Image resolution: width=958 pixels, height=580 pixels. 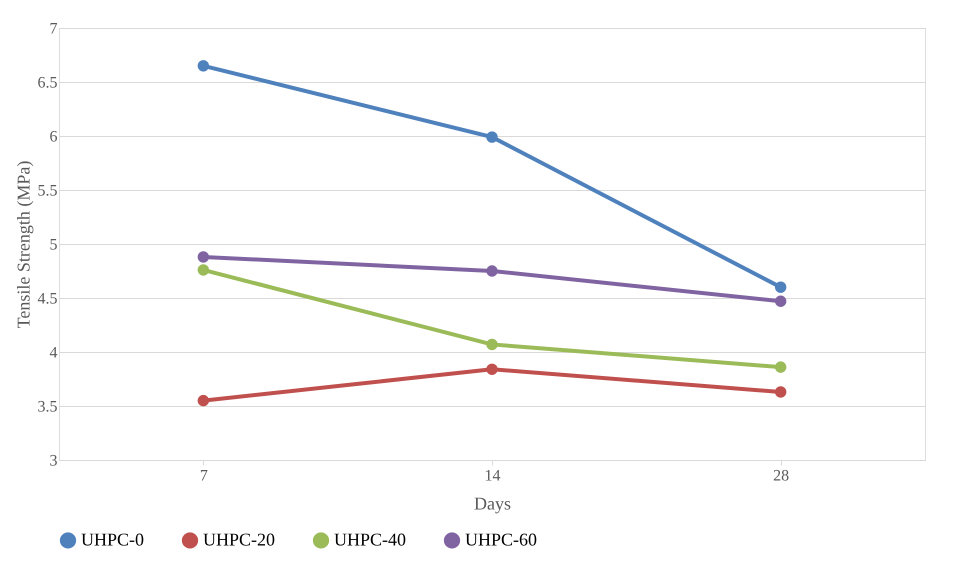 What do you see at coordinates (54, 137) in the screenshot?
I see `y-tick-label: 6` at bounding box center [54, 137].